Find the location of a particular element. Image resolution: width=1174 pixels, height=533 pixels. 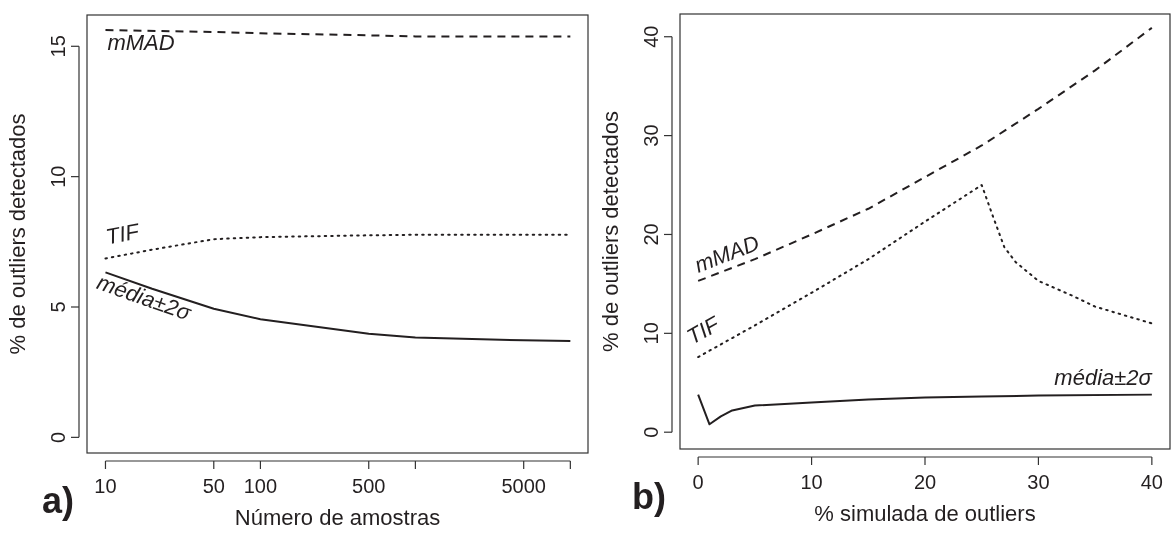

y-tick-label: 15 is located at coordinates (58, 46).